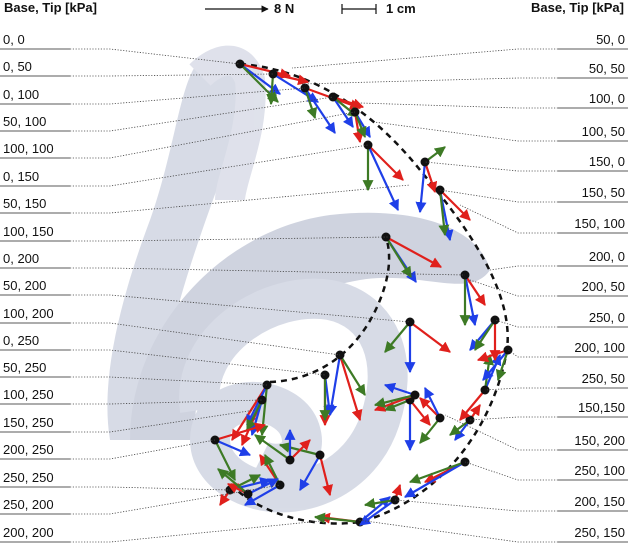 This screenshot has width=628, height=550. What do you see at coordinates (603, 192) in the screenshot?
I see `right-label: 150, 50` at bounding box center [603, 192].